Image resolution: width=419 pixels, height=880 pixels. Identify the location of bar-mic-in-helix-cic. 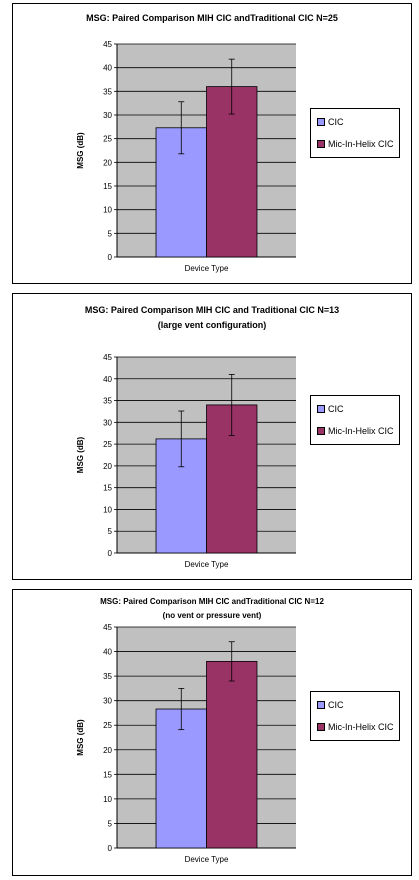
(232, 754).